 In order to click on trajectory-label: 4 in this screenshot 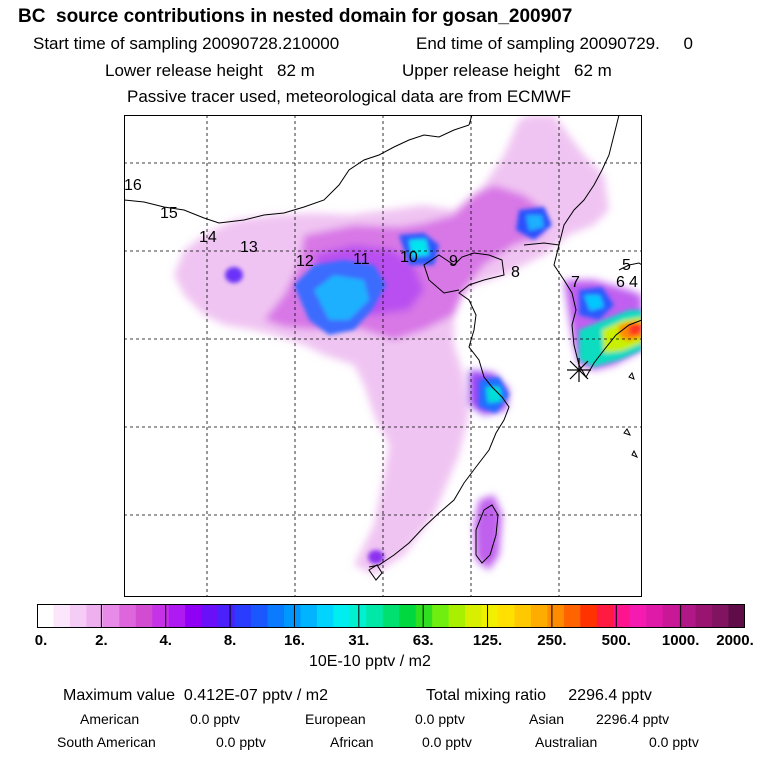, I will do `click(633, 282)`.